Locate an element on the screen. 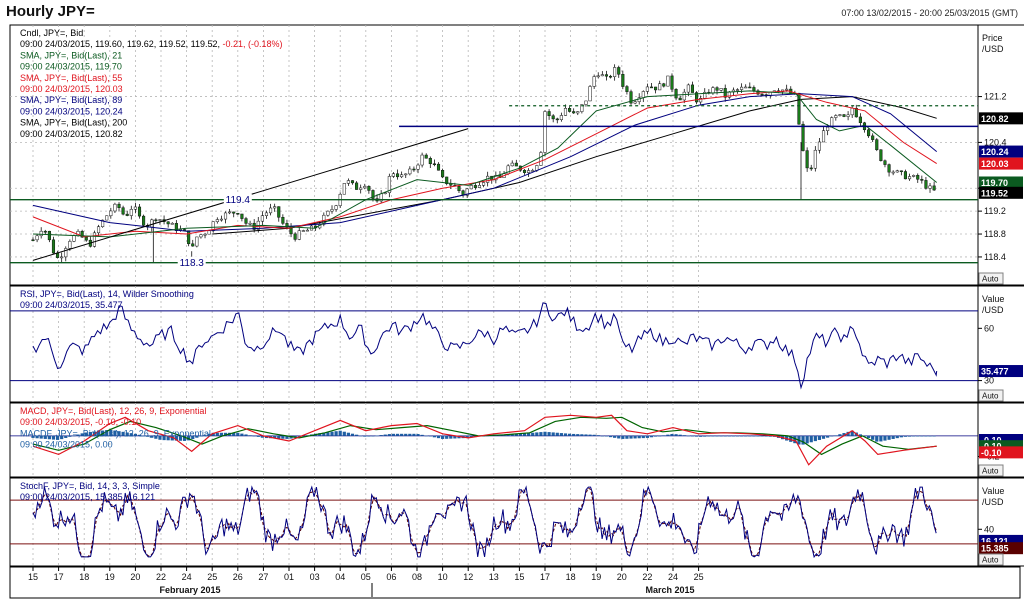 The width and height of the screenshot is (1024, 610). auto-button-box is located at coordinates (991, 278).